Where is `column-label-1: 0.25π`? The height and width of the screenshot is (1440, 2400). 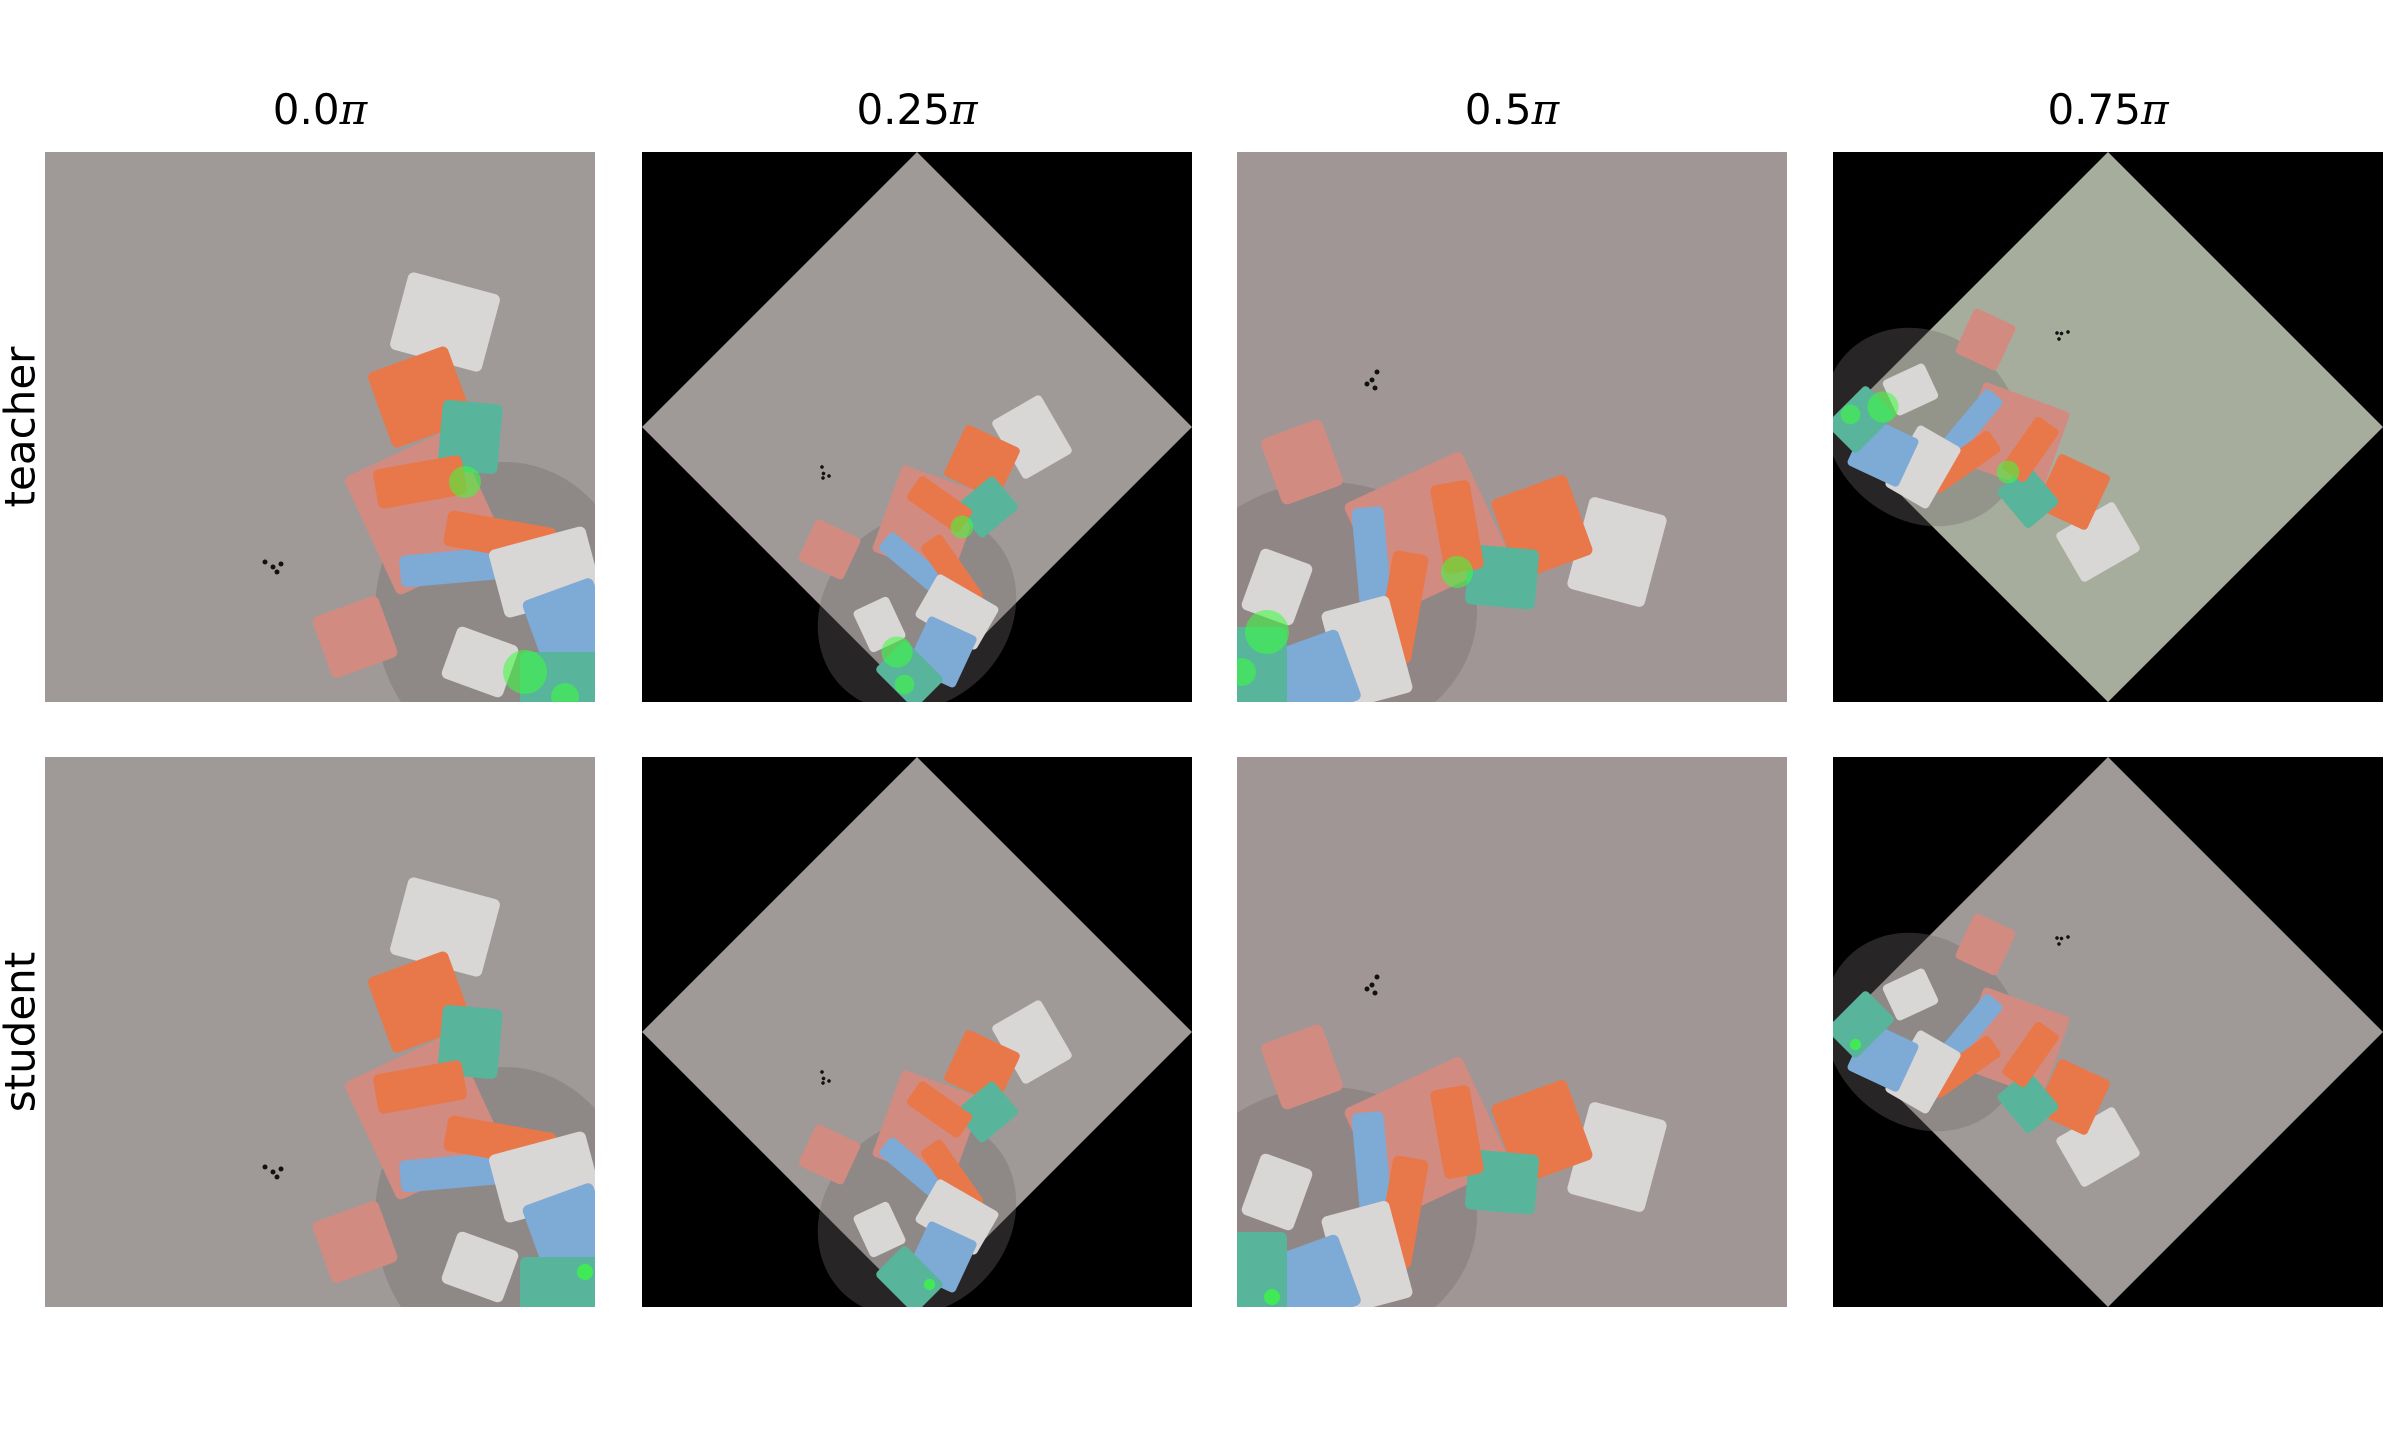
column-label-1: 0.25π is located at coordinates (917, 109).